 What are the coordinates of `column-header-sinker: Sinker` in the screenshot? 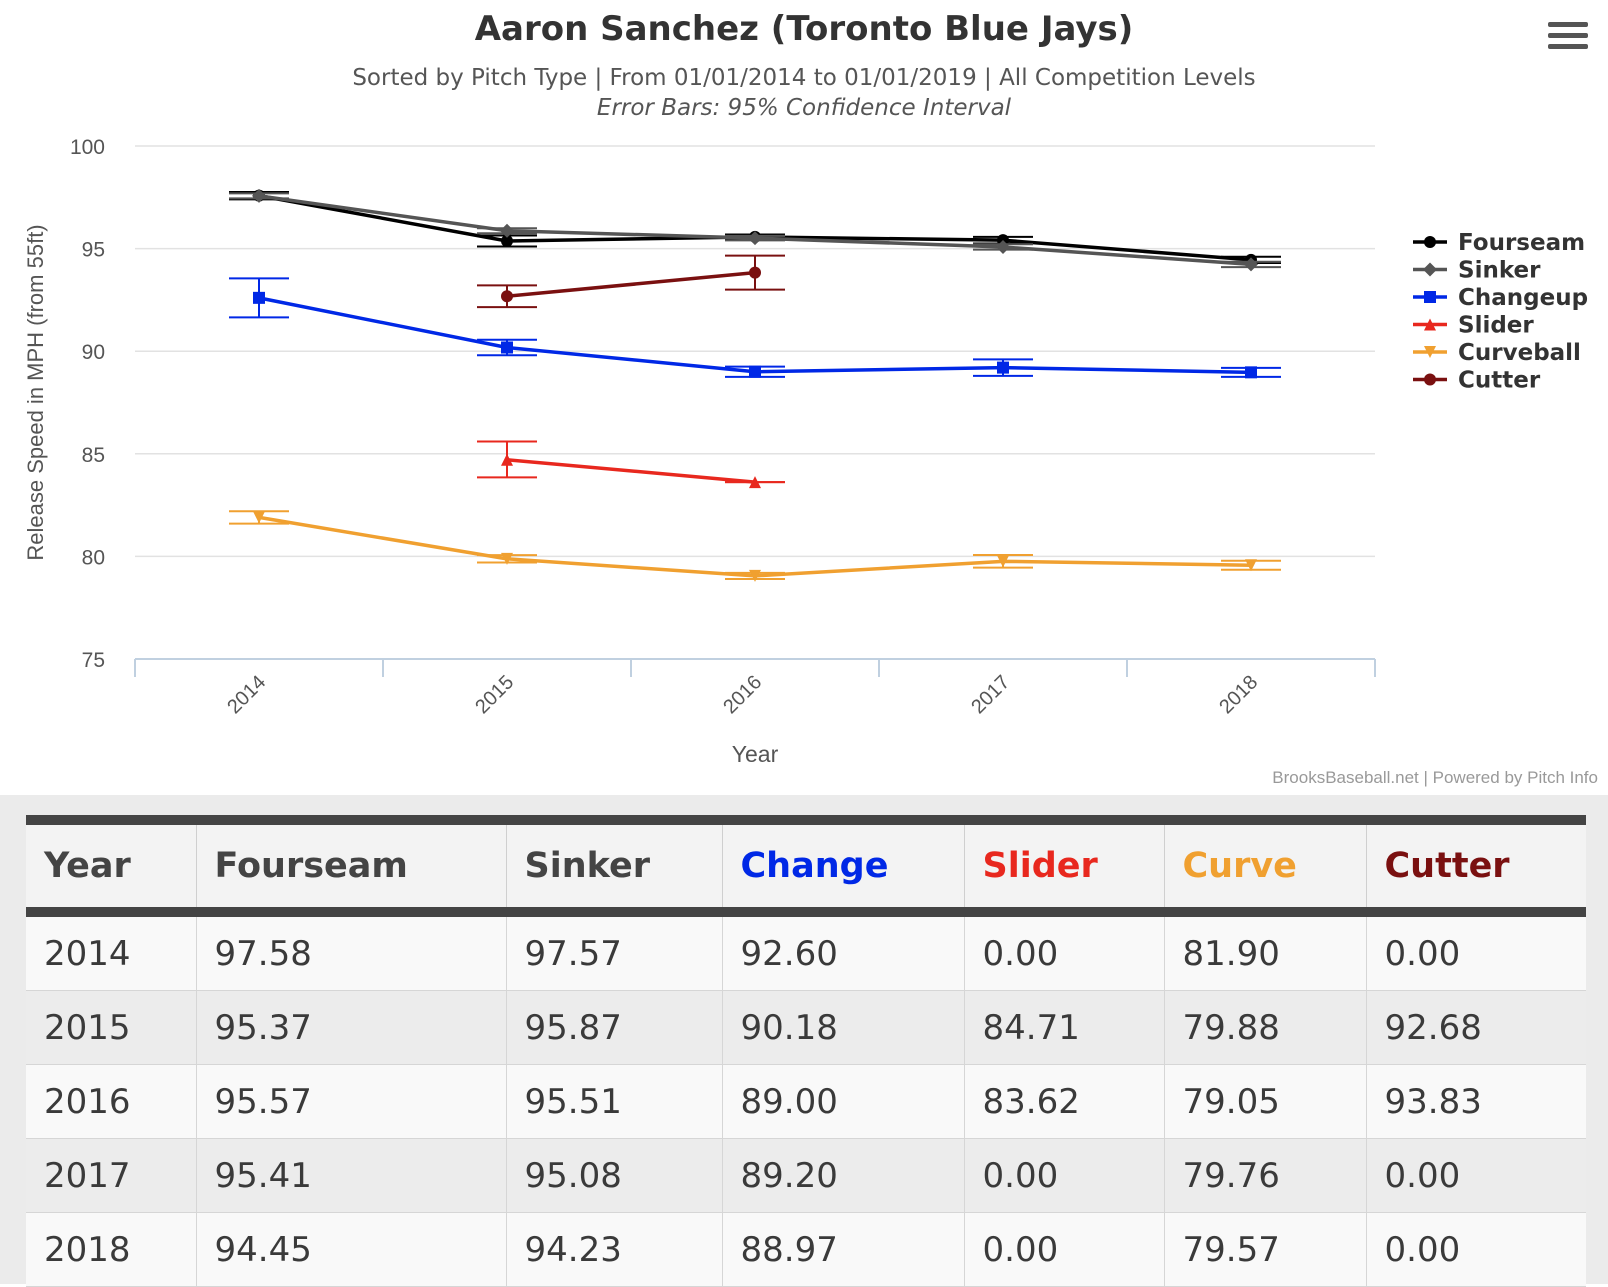 It's located at (613, 866).